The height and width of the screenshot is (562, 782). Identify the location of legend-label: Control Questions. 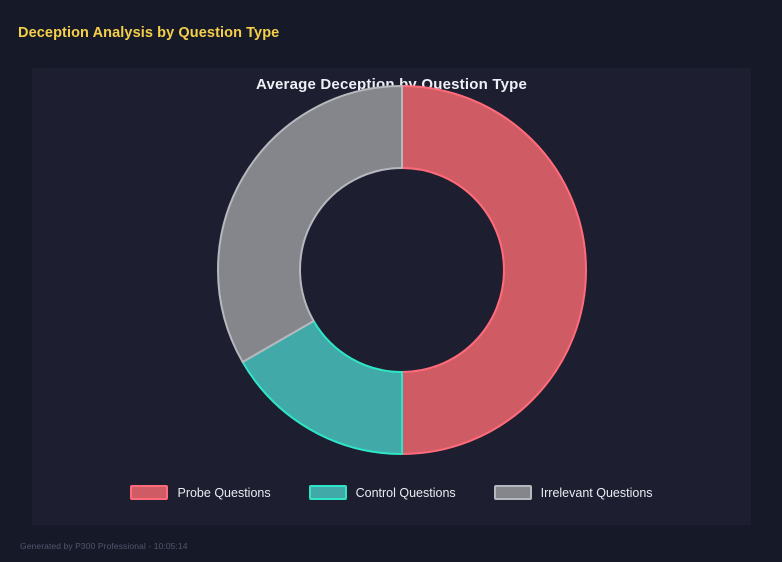
(405, 492).